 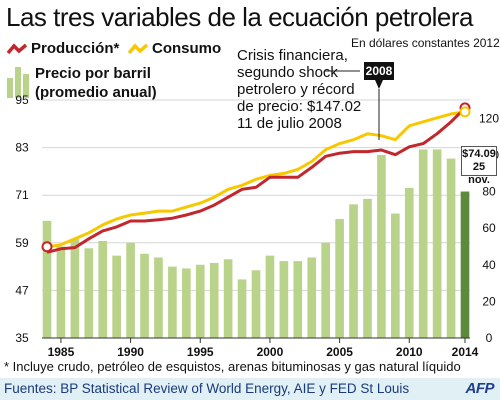 I want to click on right-axis-tick-label: 120, so click(x=489, y=118).